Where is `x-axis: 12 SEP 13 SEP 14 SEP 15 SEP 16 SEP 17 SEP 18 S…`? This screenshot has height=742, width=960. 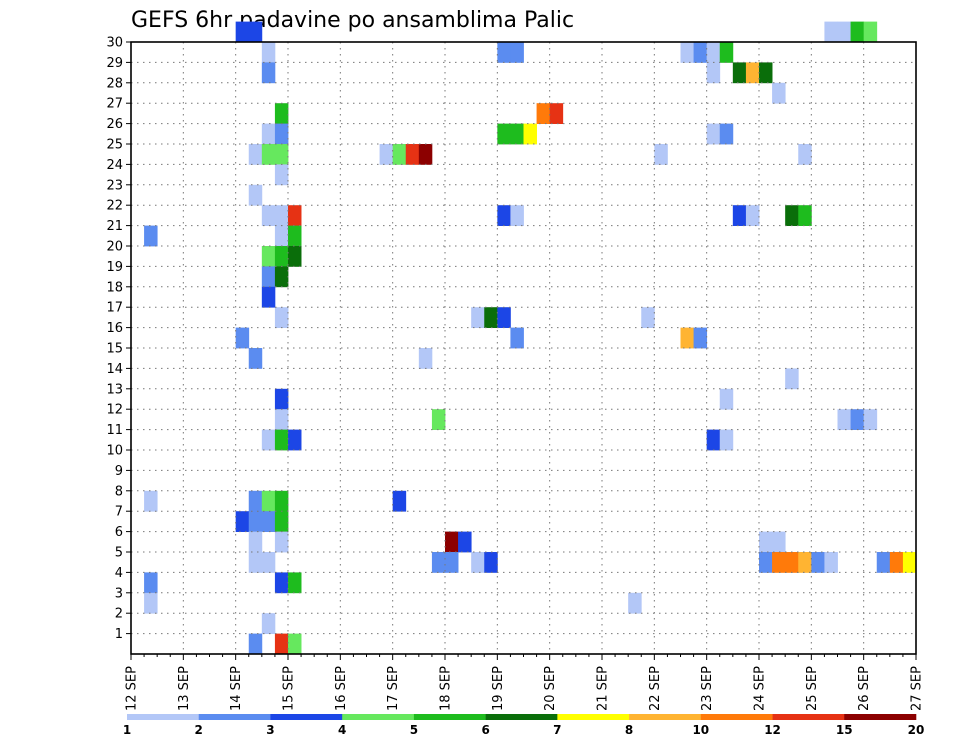
x-axis: 12 SEP 13 SEP 14 SEP 15 SEP 16 SEP 17 SEP 18 S… is located at coordinates (525, 682).